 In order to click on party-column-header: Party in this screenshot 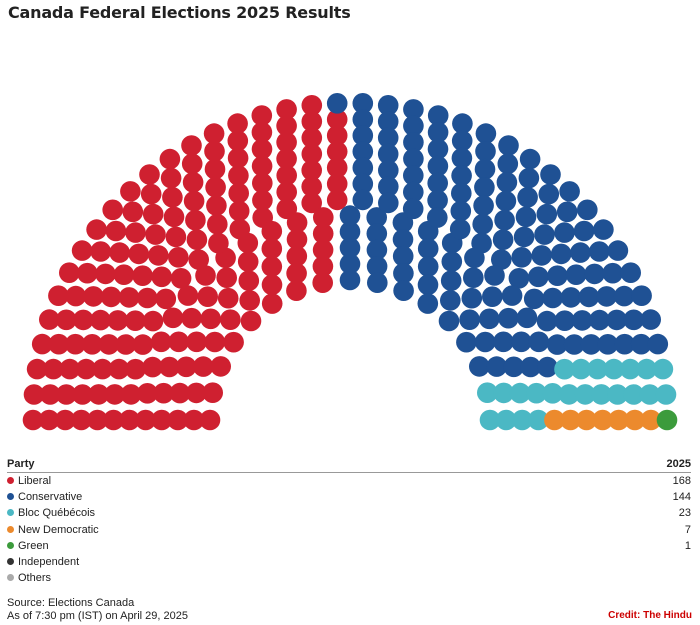, I will do `click(277, 464)`.